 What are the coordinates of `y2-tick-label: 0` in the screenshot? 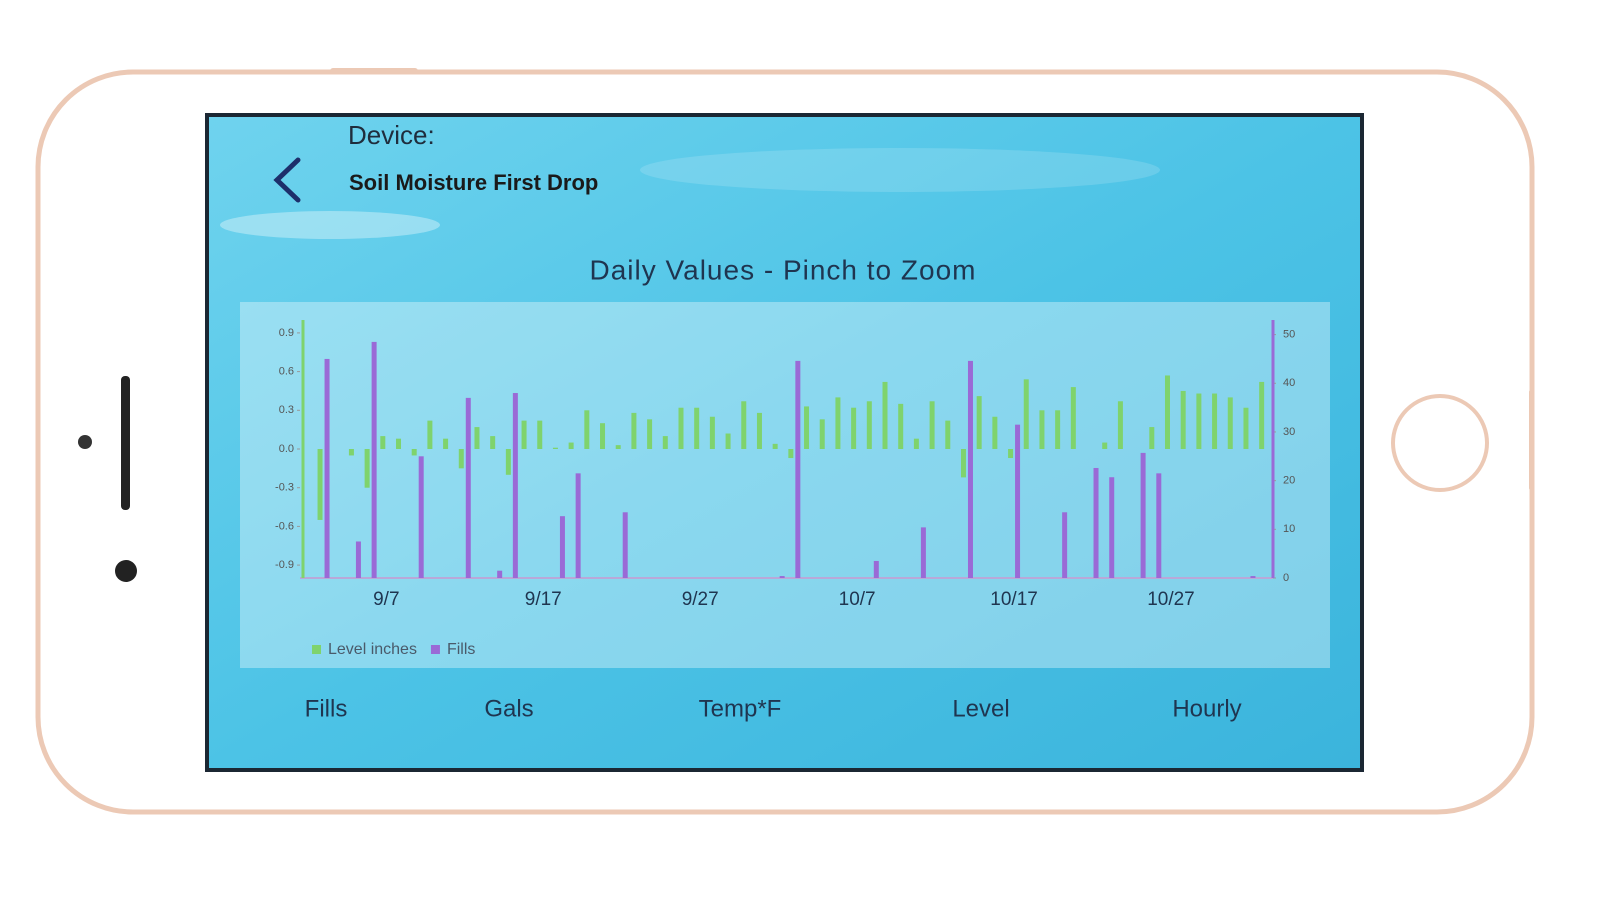 It's located at (1286, 578).